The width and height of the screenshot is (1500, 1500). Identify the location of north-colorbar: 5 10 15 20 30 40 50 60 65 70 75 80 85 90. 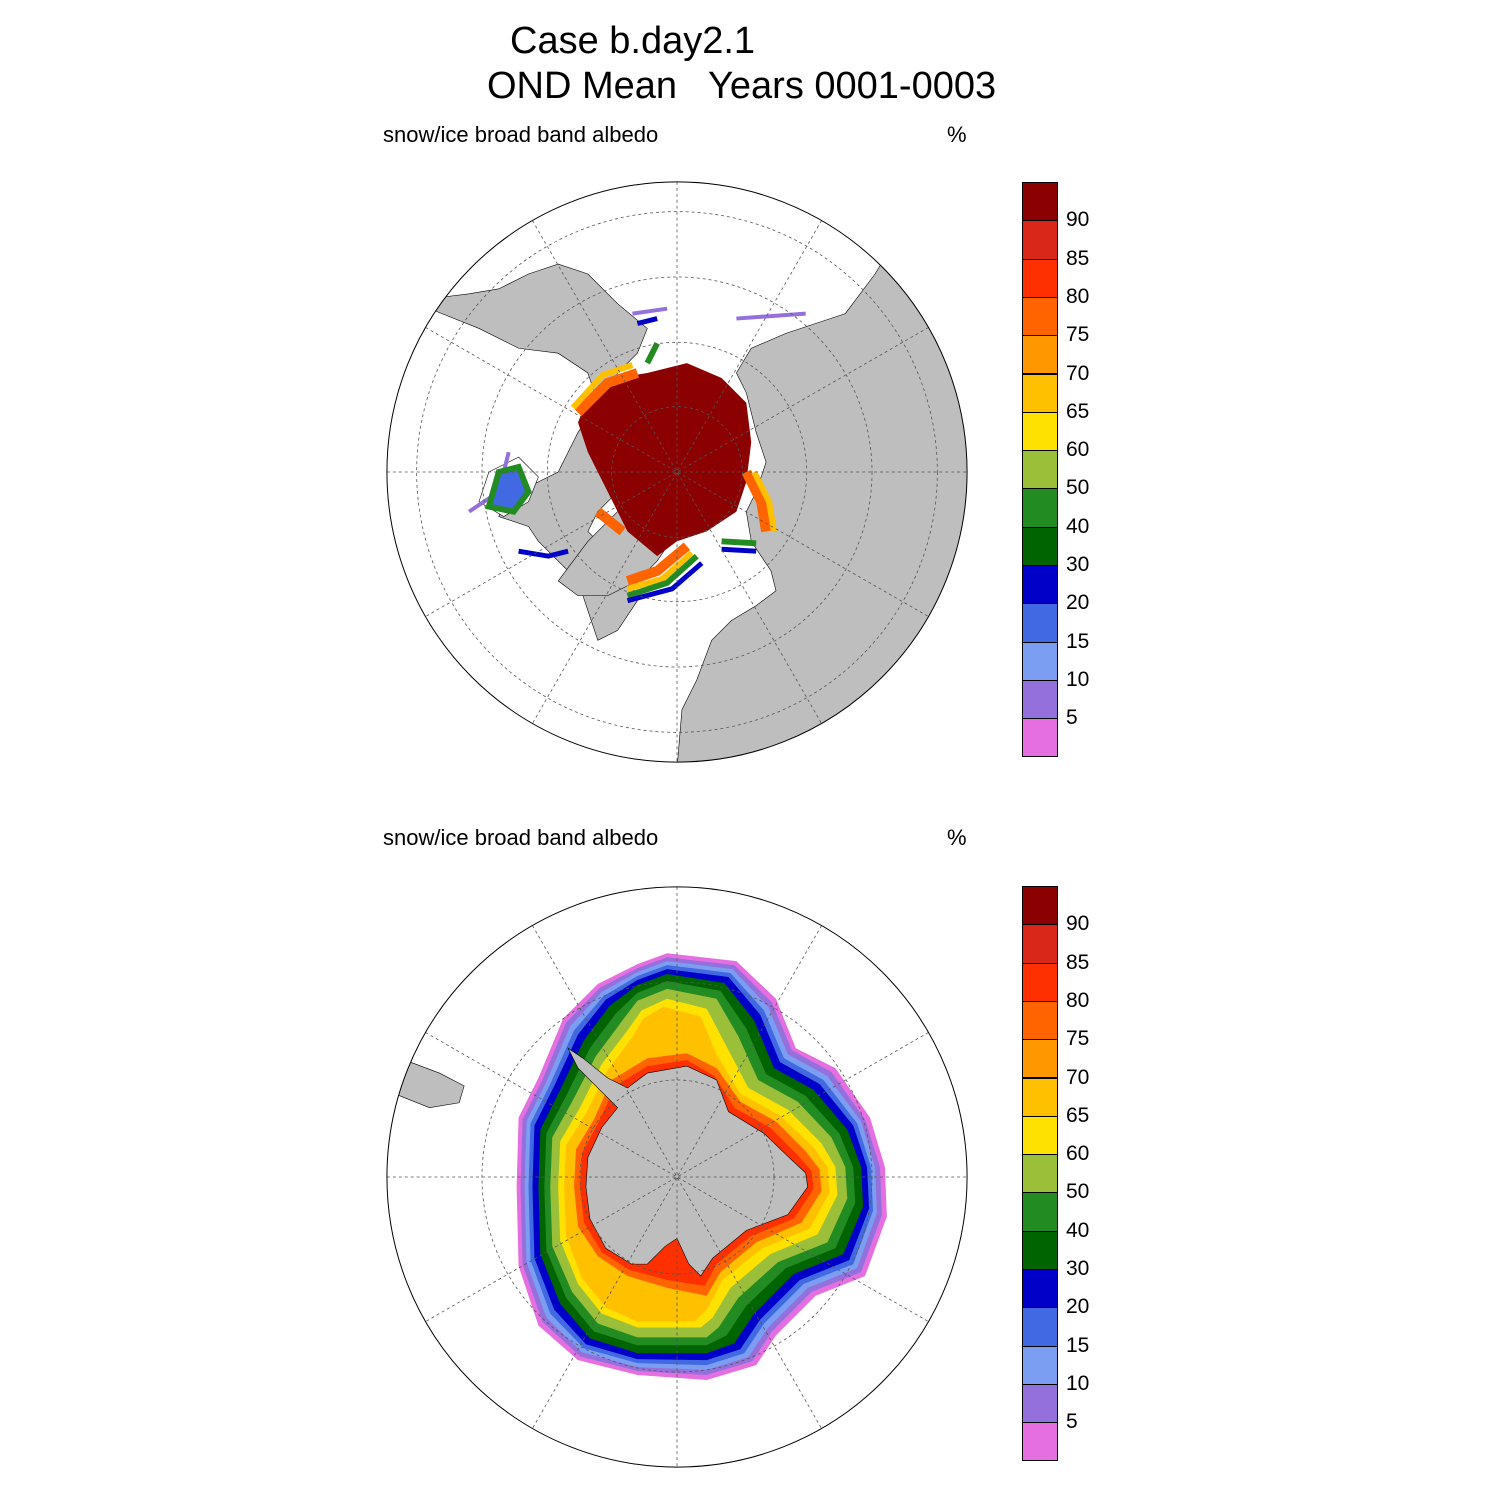
(1055, 470).